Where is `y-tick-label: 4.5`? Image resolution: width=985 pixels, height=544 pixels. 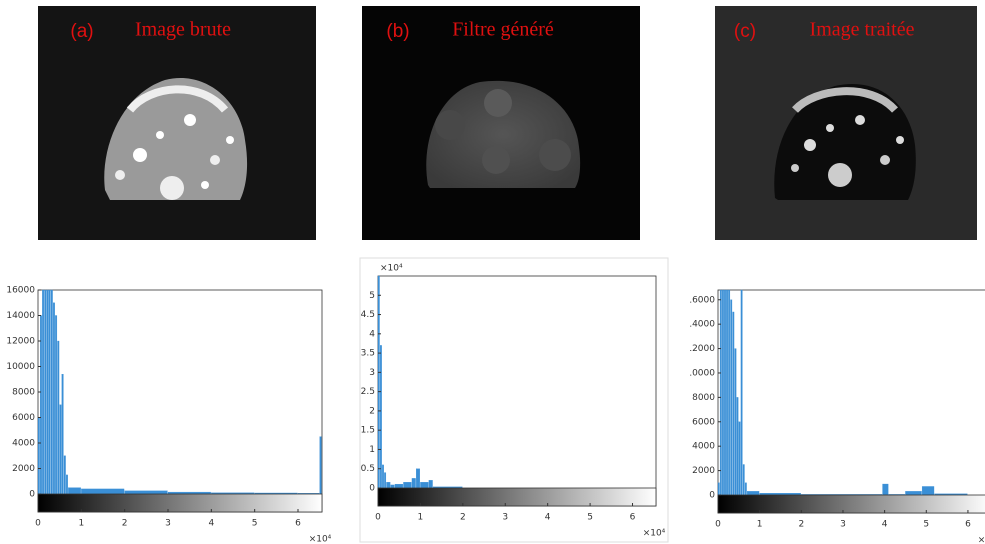
y-tick-label: 4.5 is located at coordinates (368, 315).